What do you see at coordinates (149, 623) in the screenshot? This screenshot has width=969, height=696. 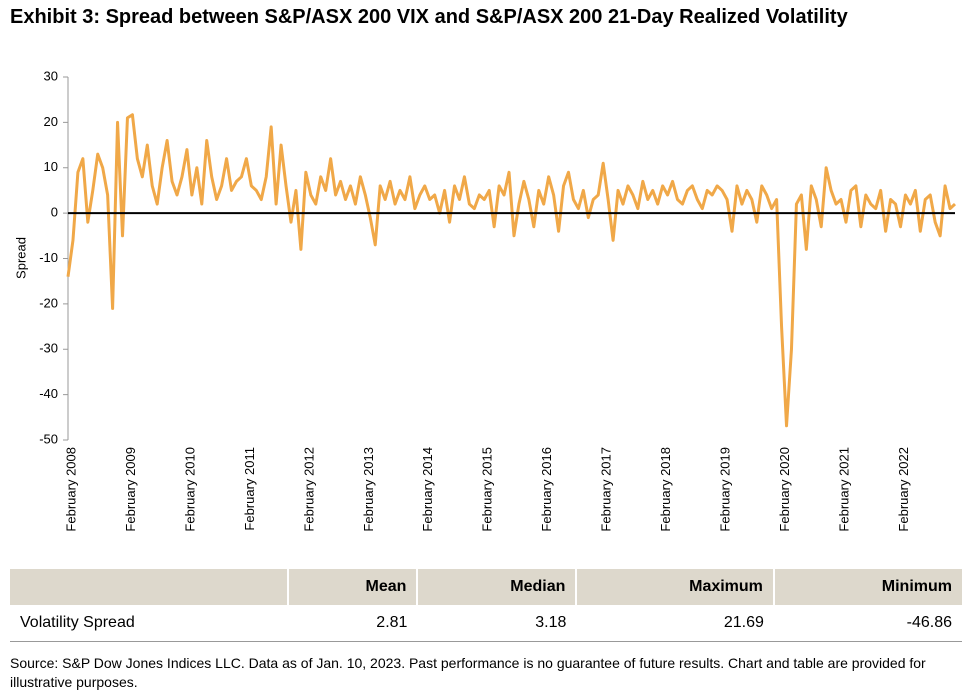 I see `row-label: Volatility Spread` at bounding box center [149, 623].